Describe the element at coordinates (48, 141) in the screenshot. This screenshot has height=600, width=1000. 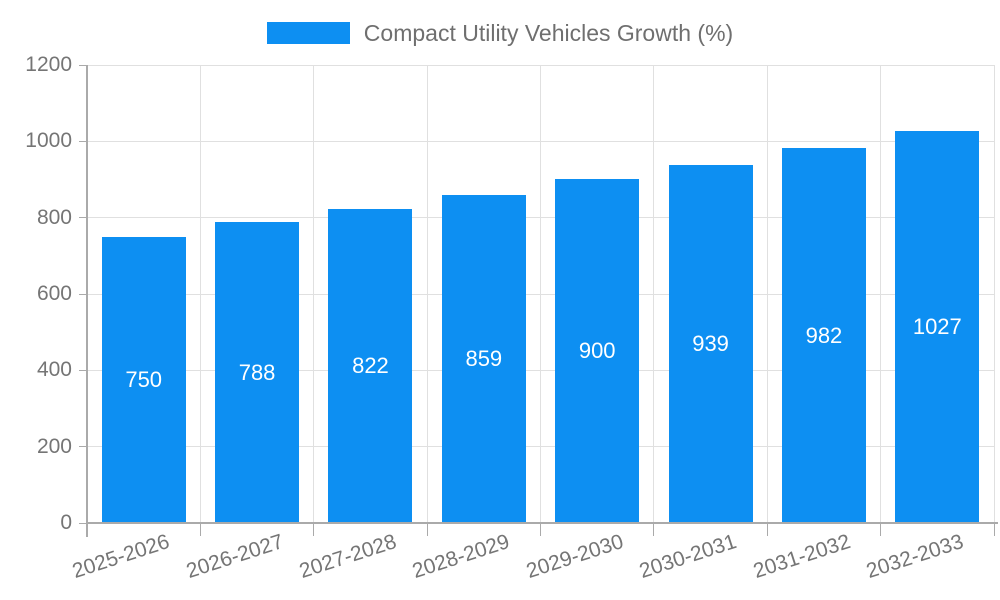
I see `y-axis-tick-label: 1000` at that location.